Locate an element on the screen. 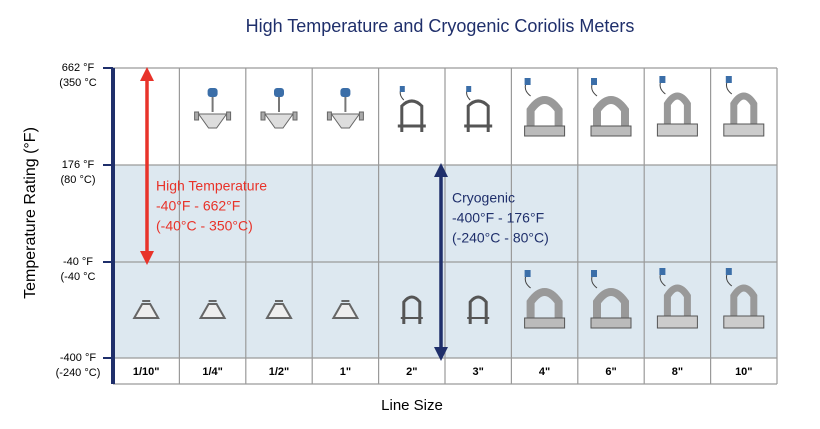 The image size is (820, 429). y-label-f: -40 °F is located at coordinates (78, 262).